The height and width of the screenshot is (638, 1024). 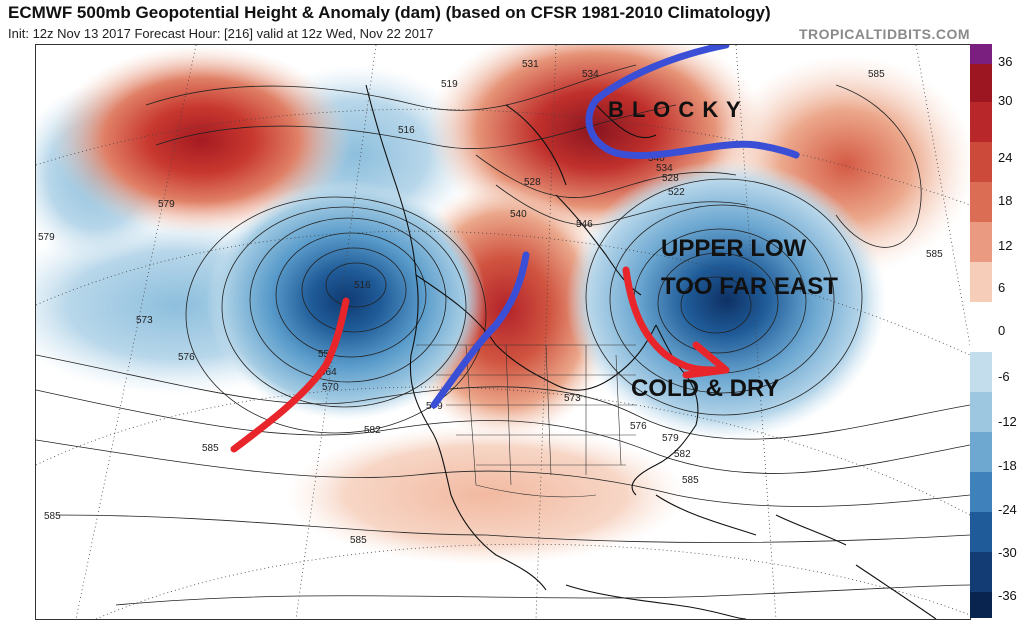 What do you see at coordinates (1005, 245) in the screenshot?
I see `colorbar-label: 12` at bounding box center [1005, 245].